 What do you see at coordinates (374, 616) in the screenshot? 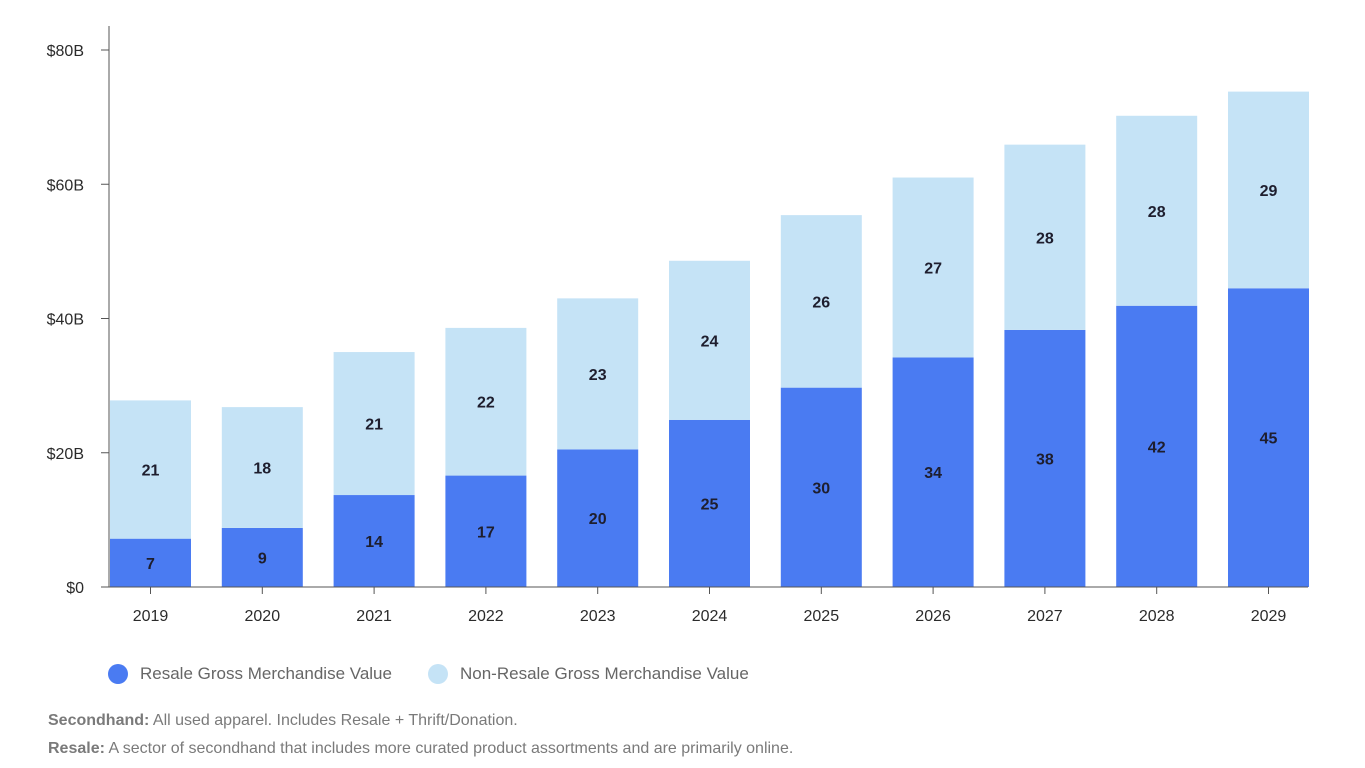
I see `x-tick-label-2021: 2021` at bounding box center [374, 616].